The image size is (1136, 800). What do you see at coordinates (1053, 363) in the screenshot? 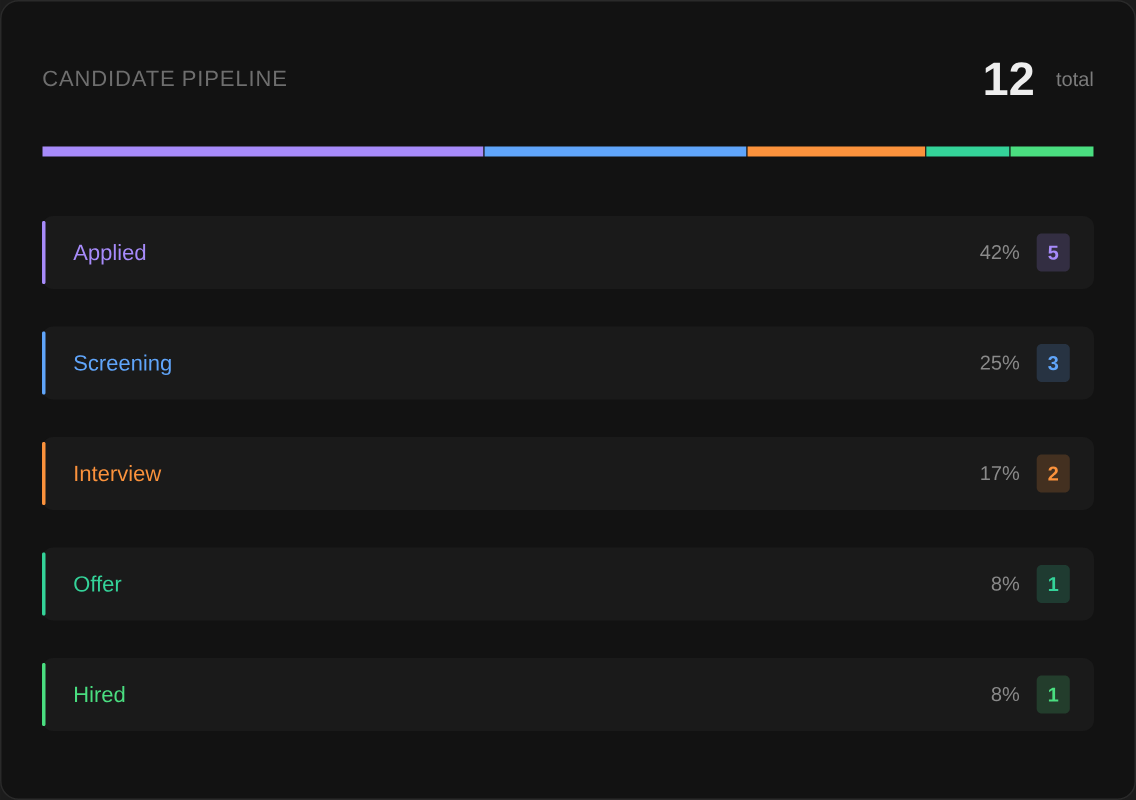
I see `text: 3` at bounding box center [1053, 363].